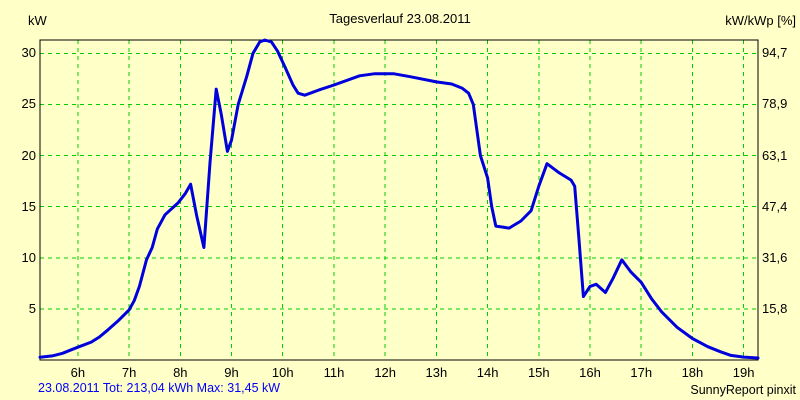  I want to click on right-axis-tick-label: 15,8, so click(775, 308).